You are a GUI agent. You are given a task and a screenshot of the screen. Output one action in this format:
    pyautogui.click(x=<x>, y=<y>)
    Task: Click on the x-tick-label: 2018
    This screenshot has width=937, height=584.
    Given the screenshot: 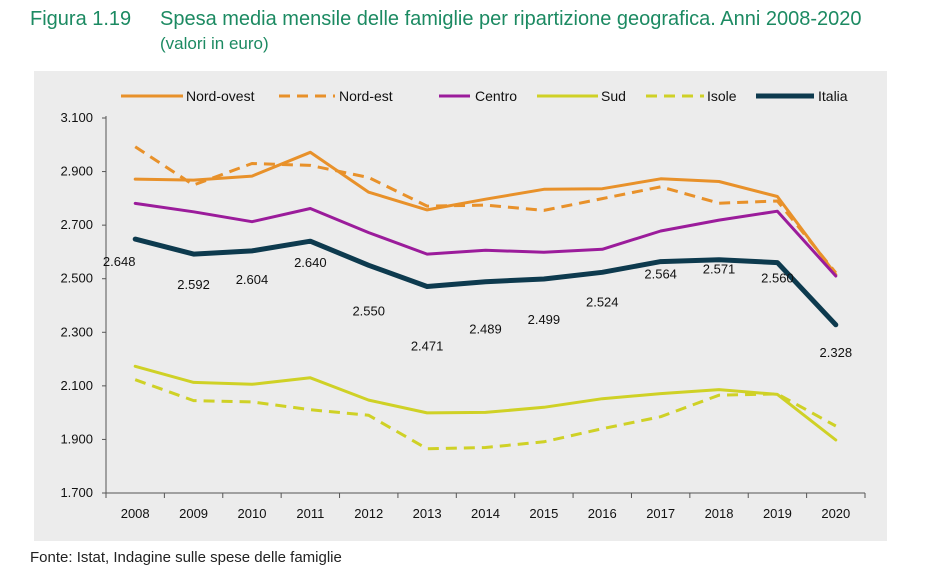 What is the action you would take?
    pyautogui.click(x=719, y=513)
    